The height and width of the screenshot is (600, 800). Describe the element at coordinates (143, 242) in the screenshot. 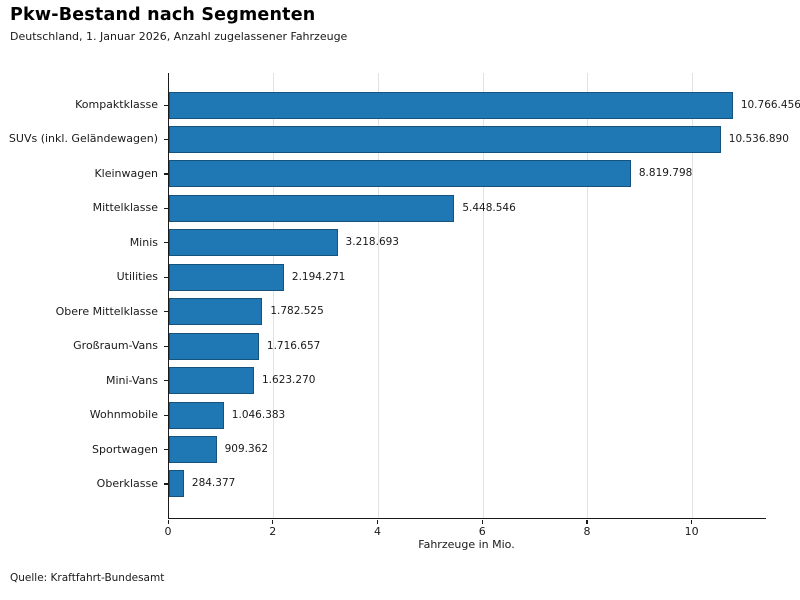

I see `category-label: Minis` at that location.